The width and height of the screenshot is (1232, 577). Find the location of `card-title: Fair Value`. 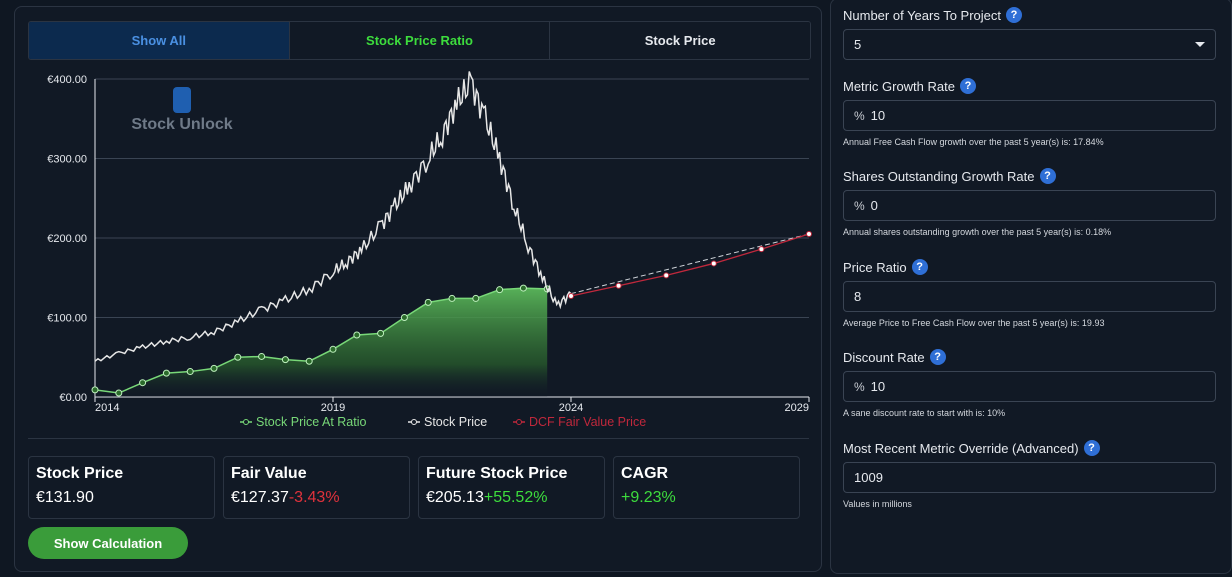

card-title: Fair Value is located at coordinates (269, 473).